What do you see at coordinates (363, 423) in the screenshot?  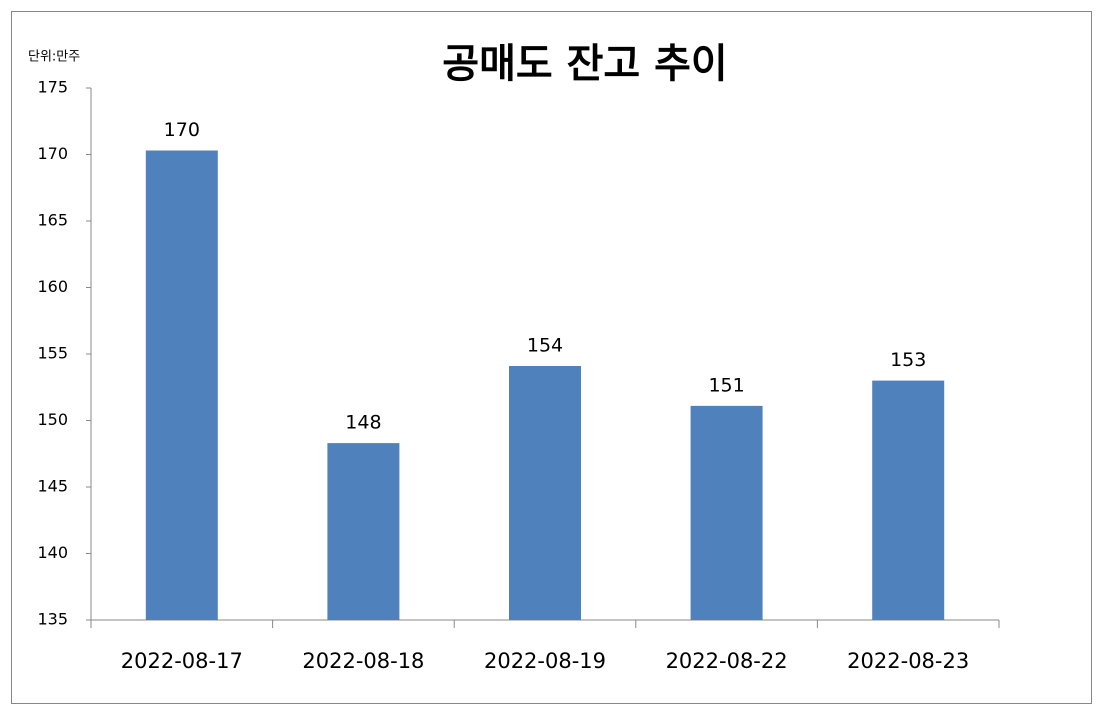 I see `value-label: 148` at bounding box center [363, 423].